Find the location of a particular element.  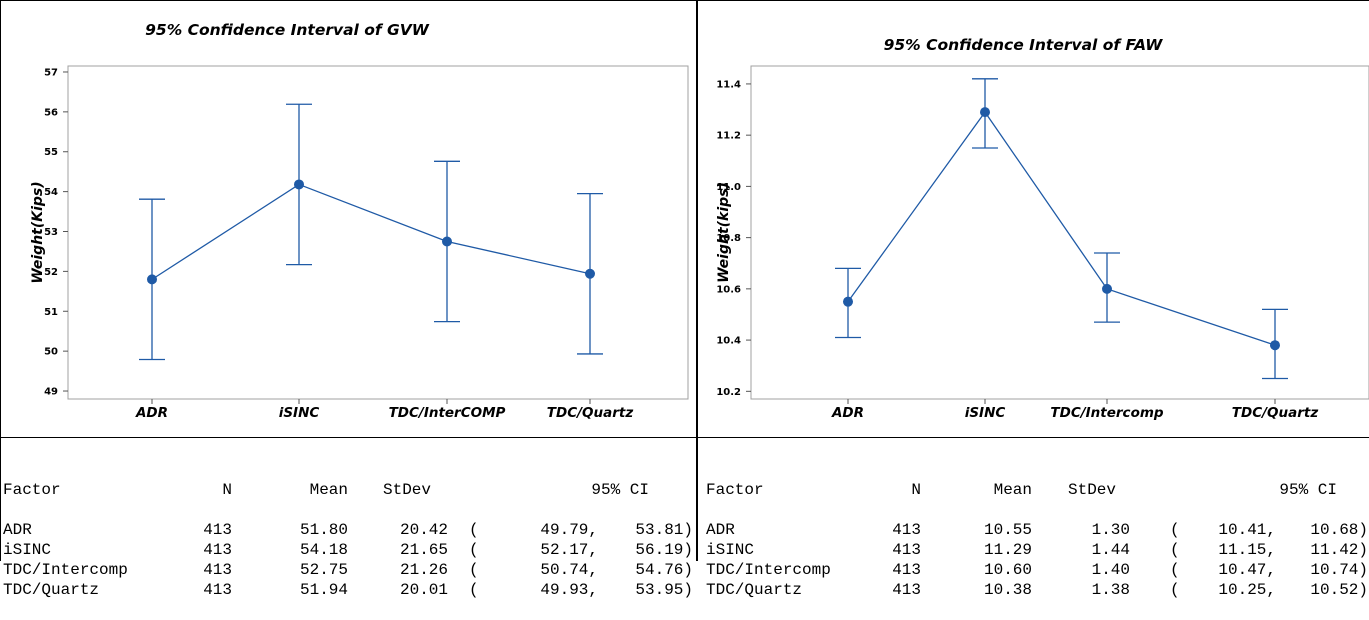

table-row: iSINC 413 11.29 1.44 (11.15, 11.42) is located at coordinates (1037, 550).